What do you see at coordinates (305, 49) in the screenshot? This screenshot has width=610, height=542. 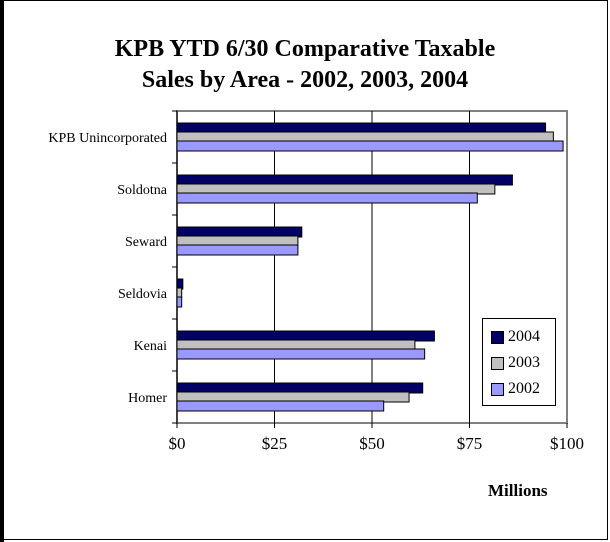 I see `chart-title-line-1: KPB YTD 6/30 Comparative Taxable` at bounding box center [305, 49].